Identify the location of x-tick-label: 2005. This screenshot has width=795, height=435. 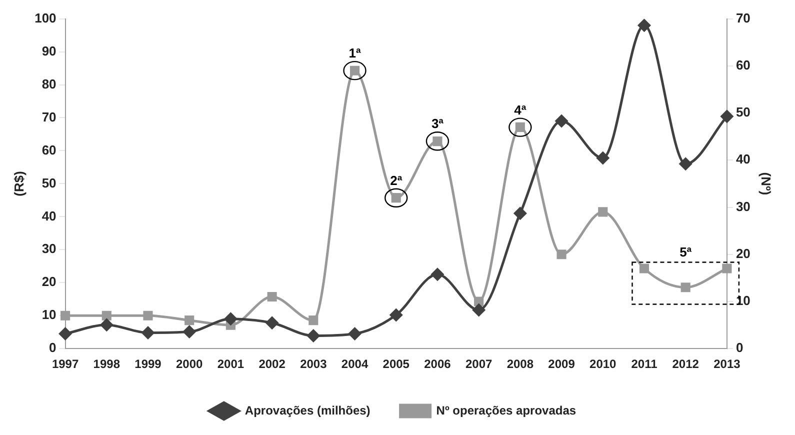
(396, 364).